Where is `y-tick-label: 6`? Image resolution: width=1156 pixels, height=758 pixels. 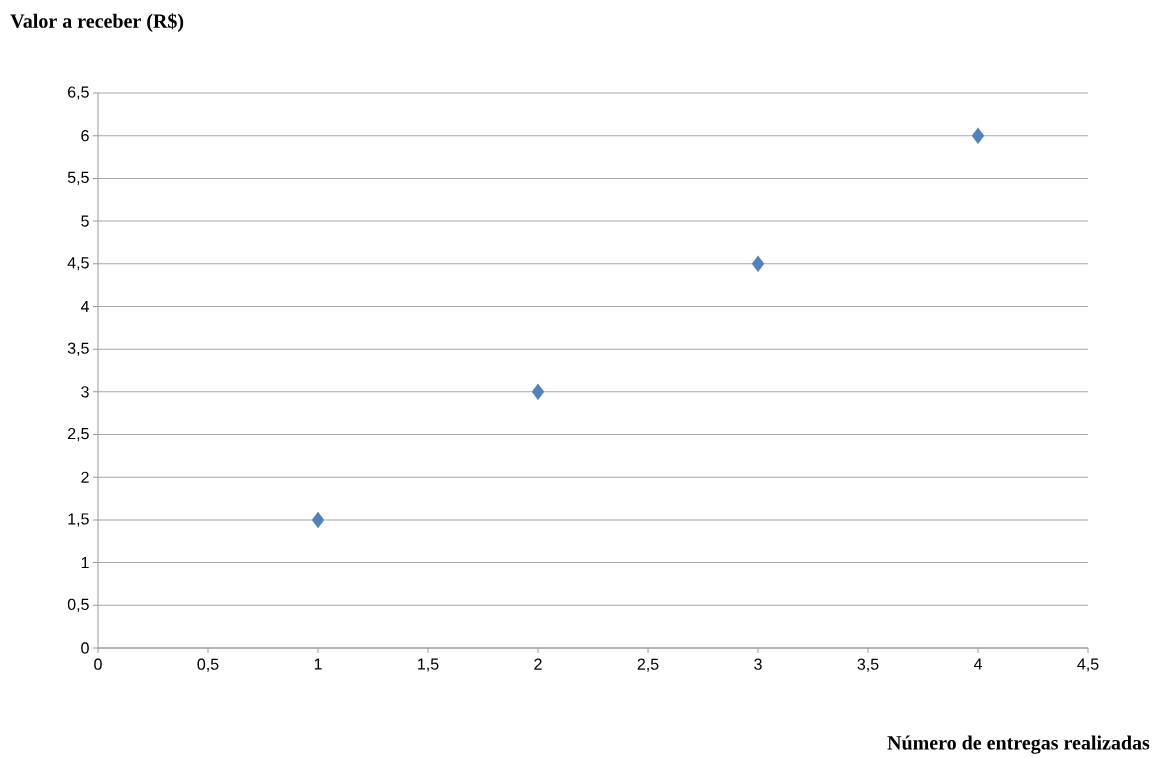 y-tick-label: 6 is located at coordinates (85, 136).